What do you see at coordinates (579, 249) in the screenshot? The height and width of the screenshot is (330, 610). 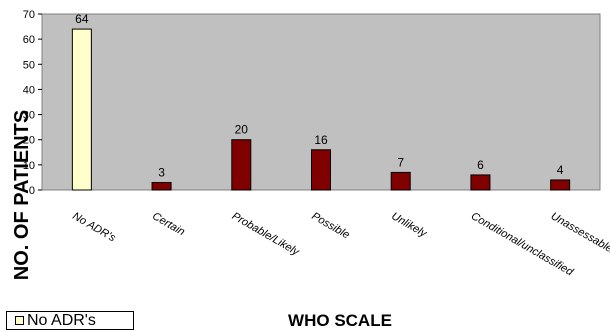 I see `category-label: Unassessable/unclassifiable` at bounding box center [579, 249].